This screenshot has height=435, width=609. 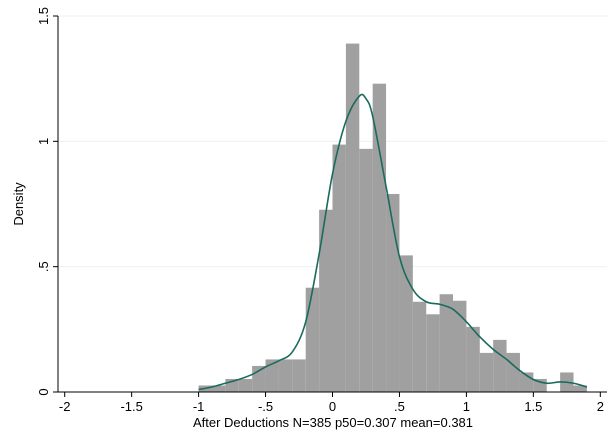 What do you see at coordinates (399, 406) in the screenshot?
I see `x-tick-label: .5` at bounding box center [399, 406].